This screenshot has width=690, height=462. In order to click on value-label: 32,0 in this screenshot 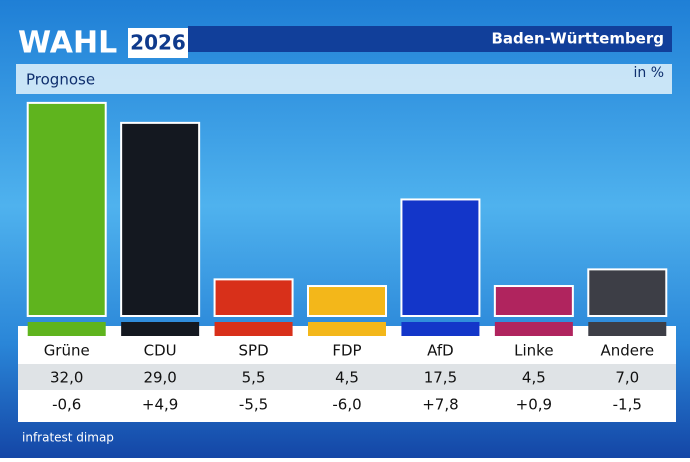, I will do `click(66, 378)`.